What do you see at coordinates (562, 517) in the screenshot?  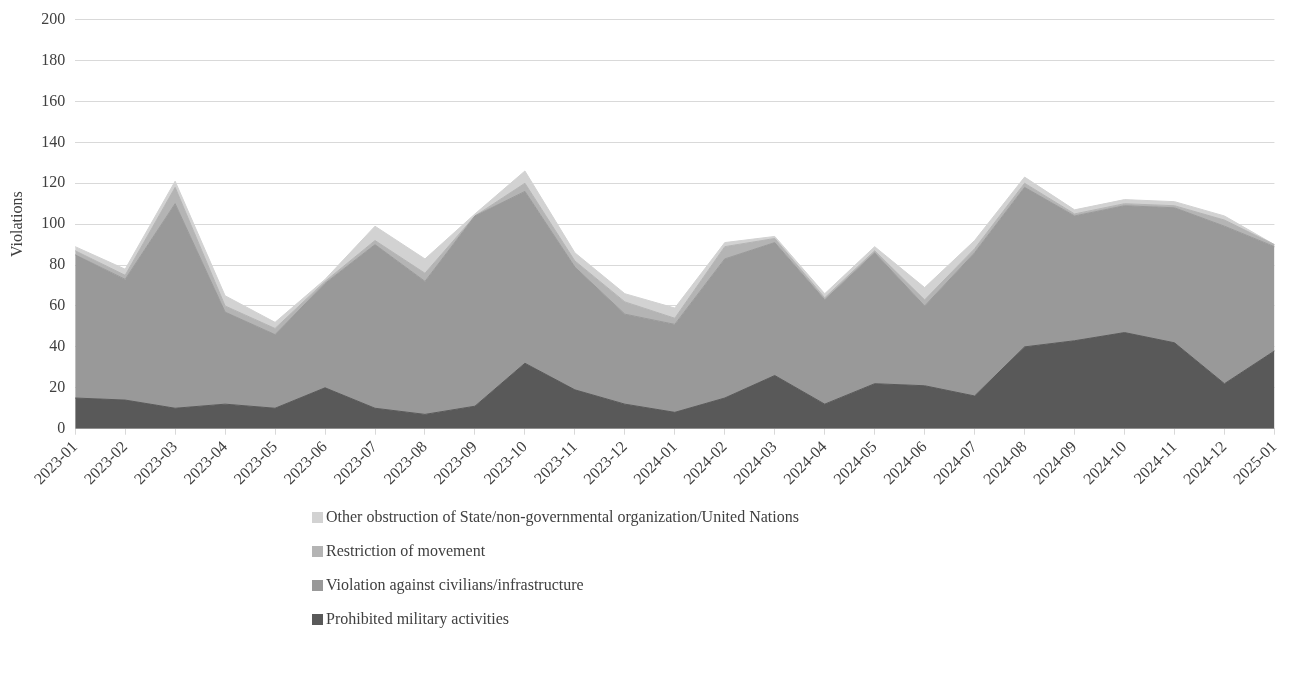 I see `legend-label: Other obstruction of State/non-governmental organization/United Nations` at bounding box center [562, 517].